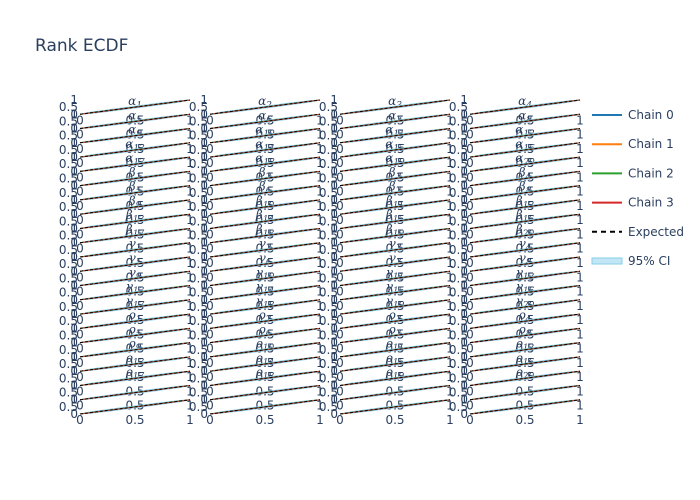  I want to click on legend-label: Chain 2, so click(651, 173).